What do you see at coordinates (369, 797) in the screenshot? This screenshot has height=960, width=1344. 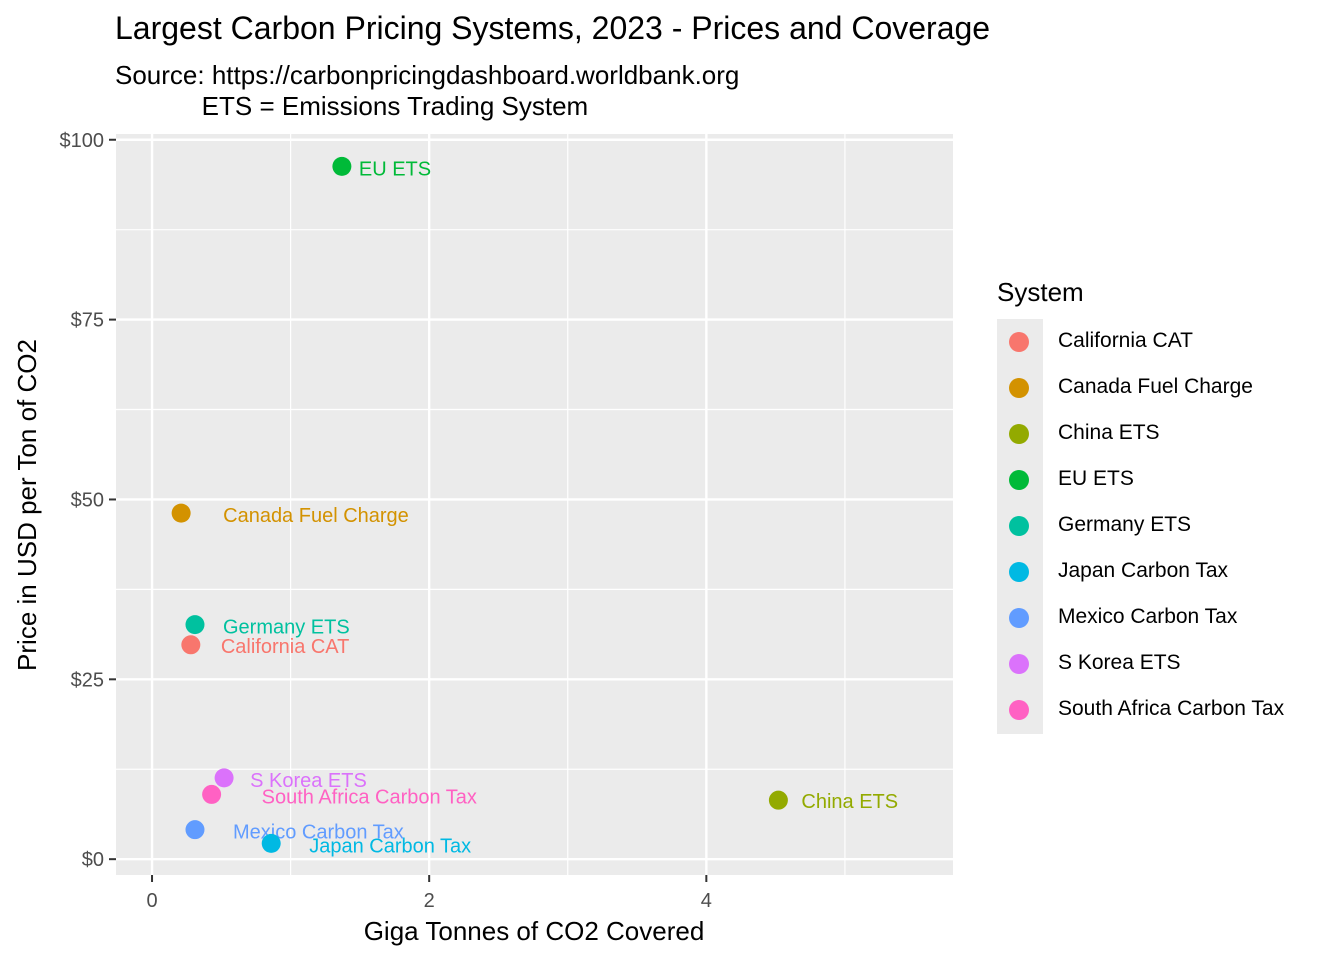 I see `point-label: South Africa Carbon Tax` at bounding box center [369, 797].